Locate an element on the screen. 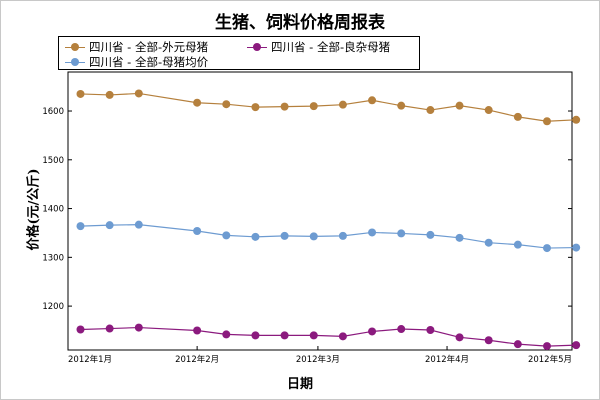 This screenshot has width=600, height=400. legend-item-series-2: 四川省 - 全部-良杂母猪 is located at coordinates (318, 46).